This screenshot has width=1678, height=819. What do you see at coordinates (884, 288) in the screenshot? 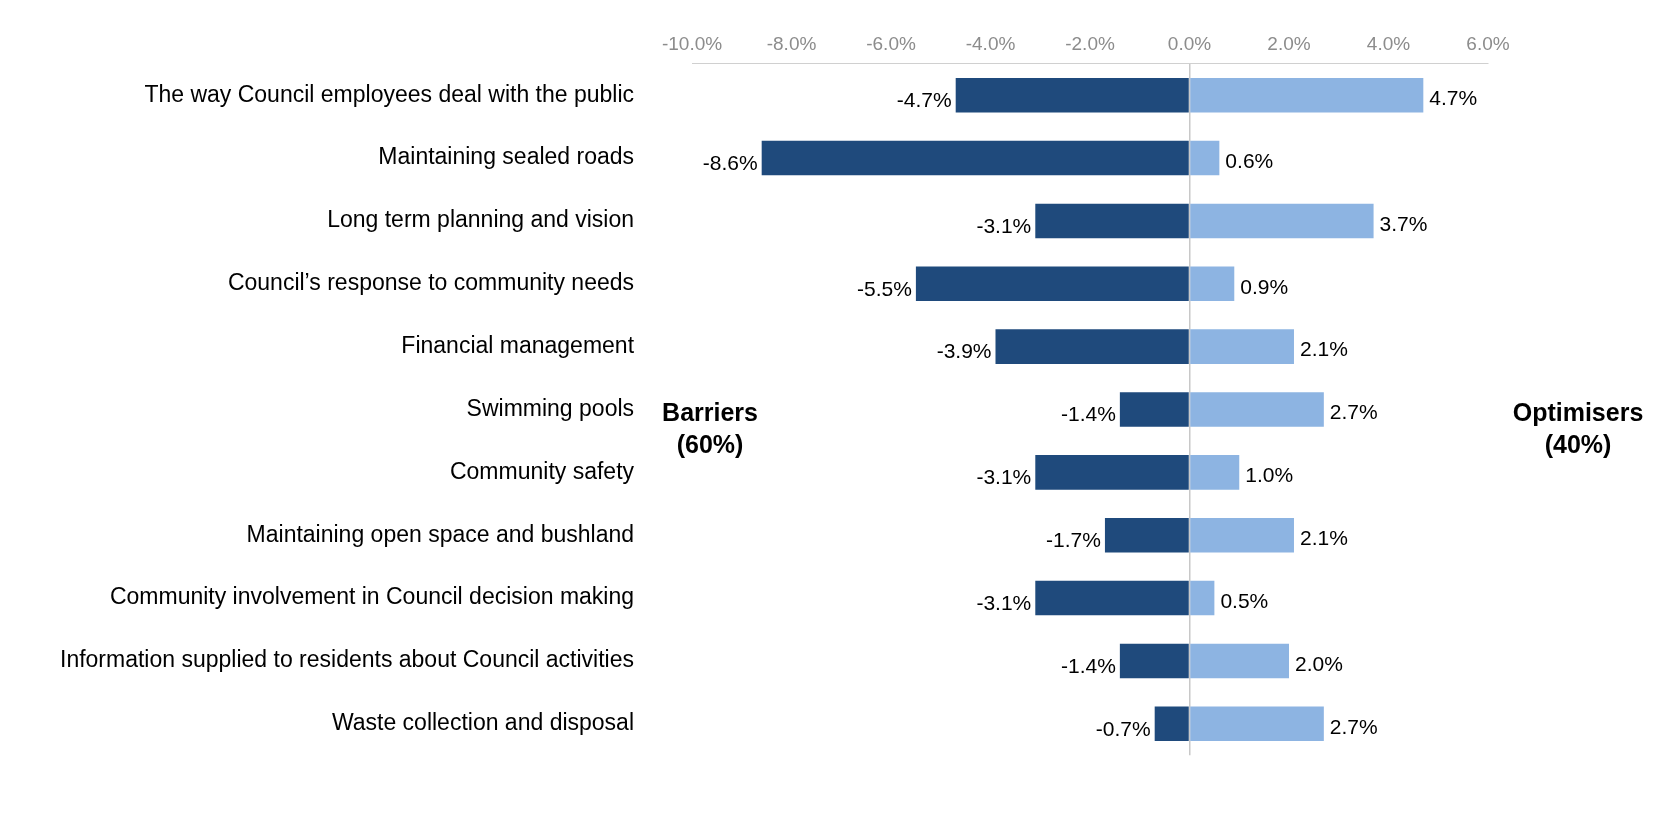
I see `data-label: -5.5%` at bounding box center [884, 288].